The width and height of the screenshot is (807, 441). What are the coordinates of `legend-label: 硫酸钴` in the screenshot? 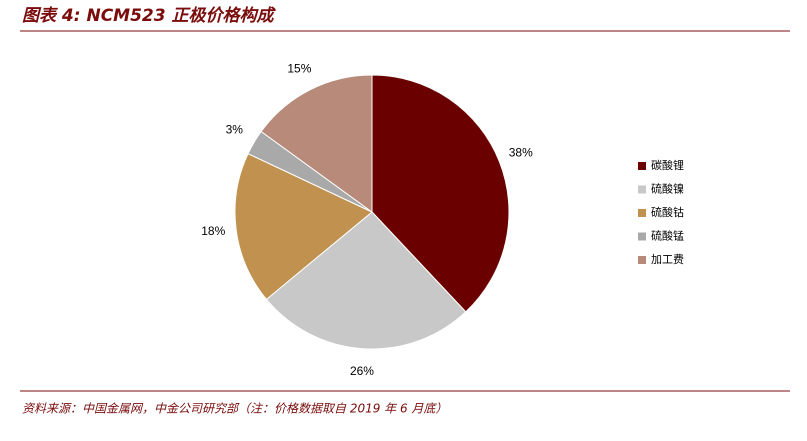 It's located at (667, 212).